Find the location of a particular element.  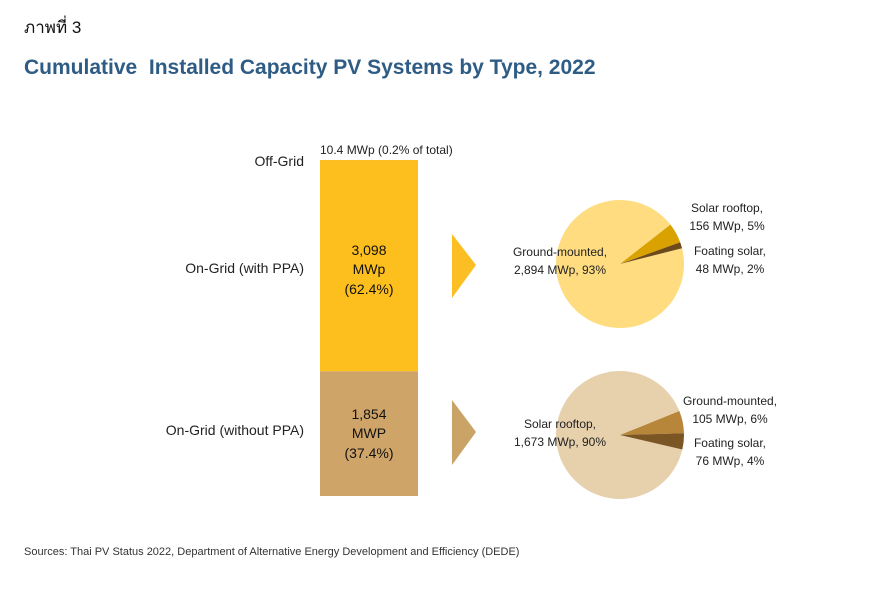

pie-noppa-label-floating-line2: 76 MWp, 4% is located at coordinates (730, 461).